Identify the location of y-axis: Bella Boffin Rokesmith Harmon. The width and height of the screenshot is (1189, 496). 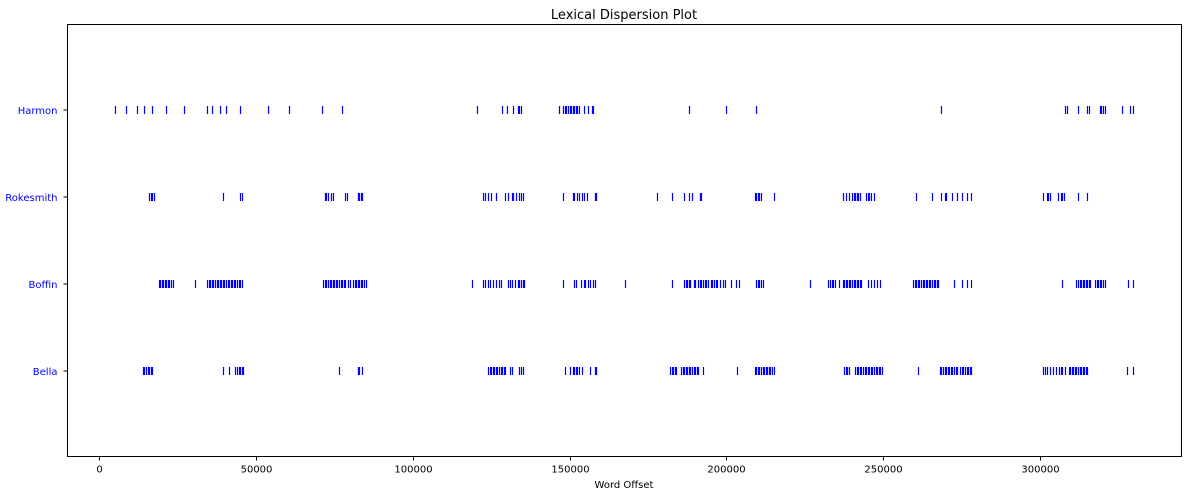
(36, 242).